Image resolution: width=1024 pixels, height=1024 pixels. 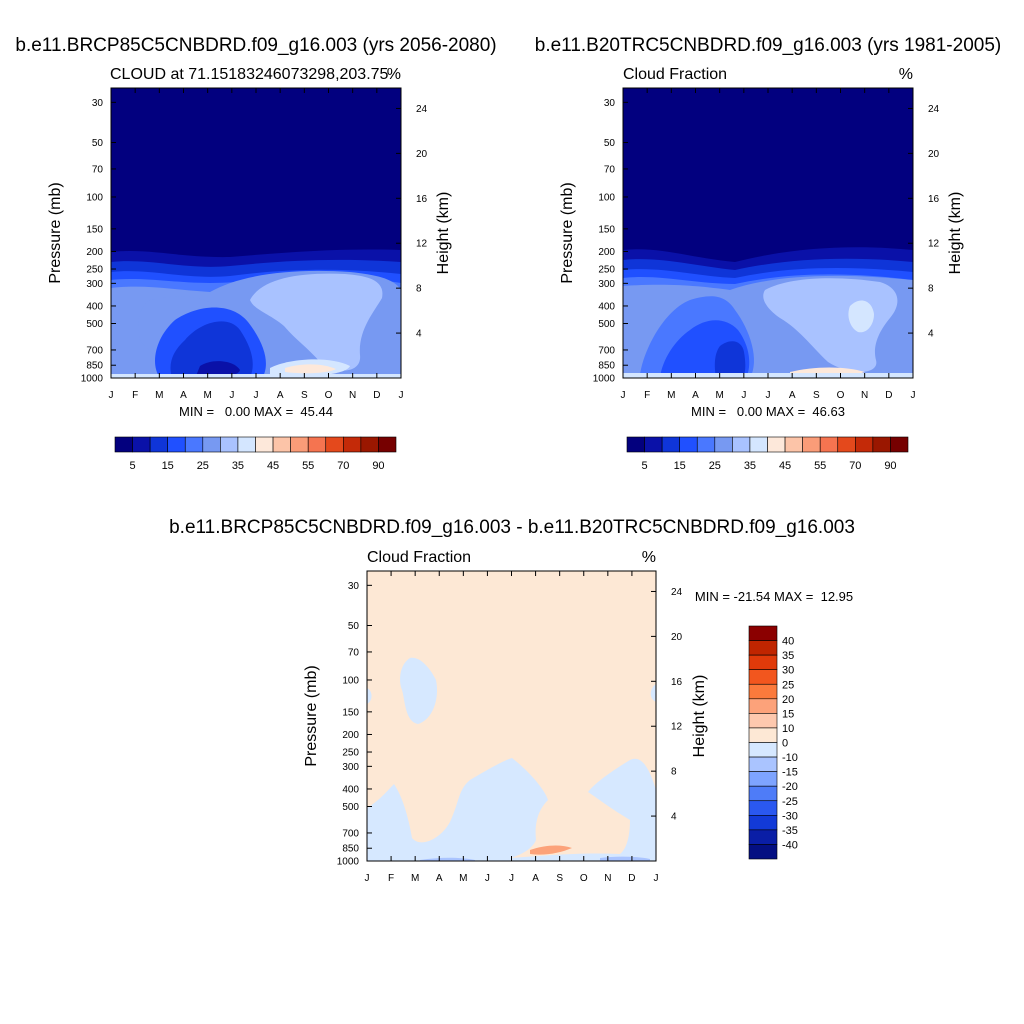 I want to click on pressure-tick-label: 850, so click(x=350, y=849).